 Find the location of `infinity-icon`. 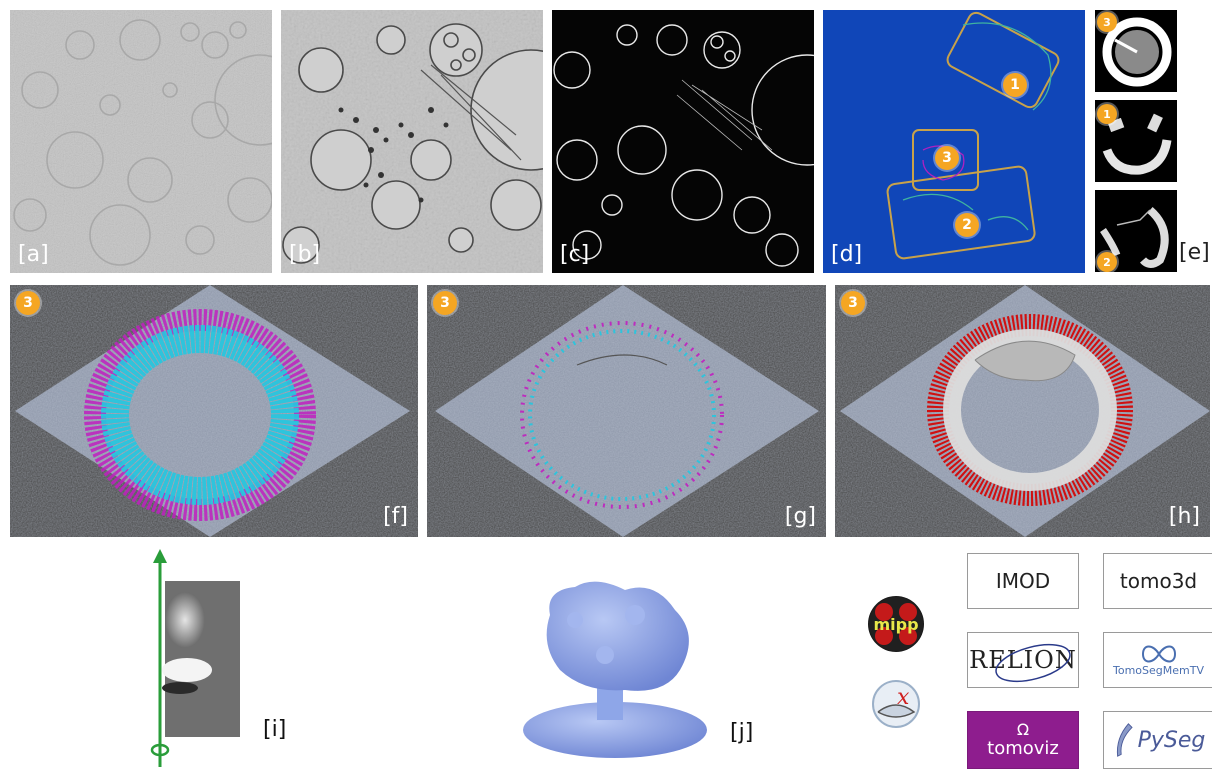

infinity-icon is located at coordinates (1158, 653).